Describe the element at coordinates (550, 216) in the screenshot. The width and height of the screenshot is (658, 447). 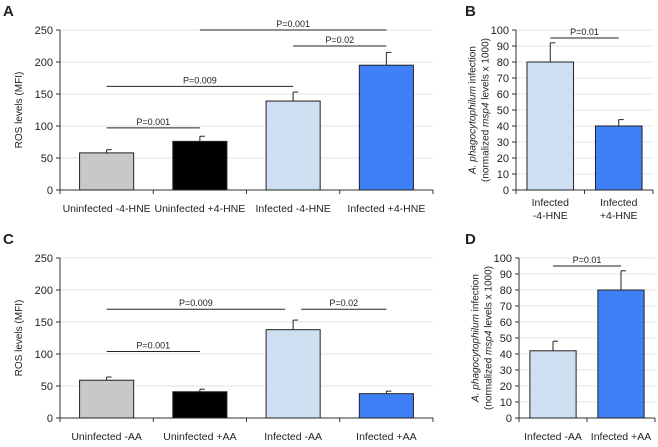
I see `category-label: -4-HNE` at that location.